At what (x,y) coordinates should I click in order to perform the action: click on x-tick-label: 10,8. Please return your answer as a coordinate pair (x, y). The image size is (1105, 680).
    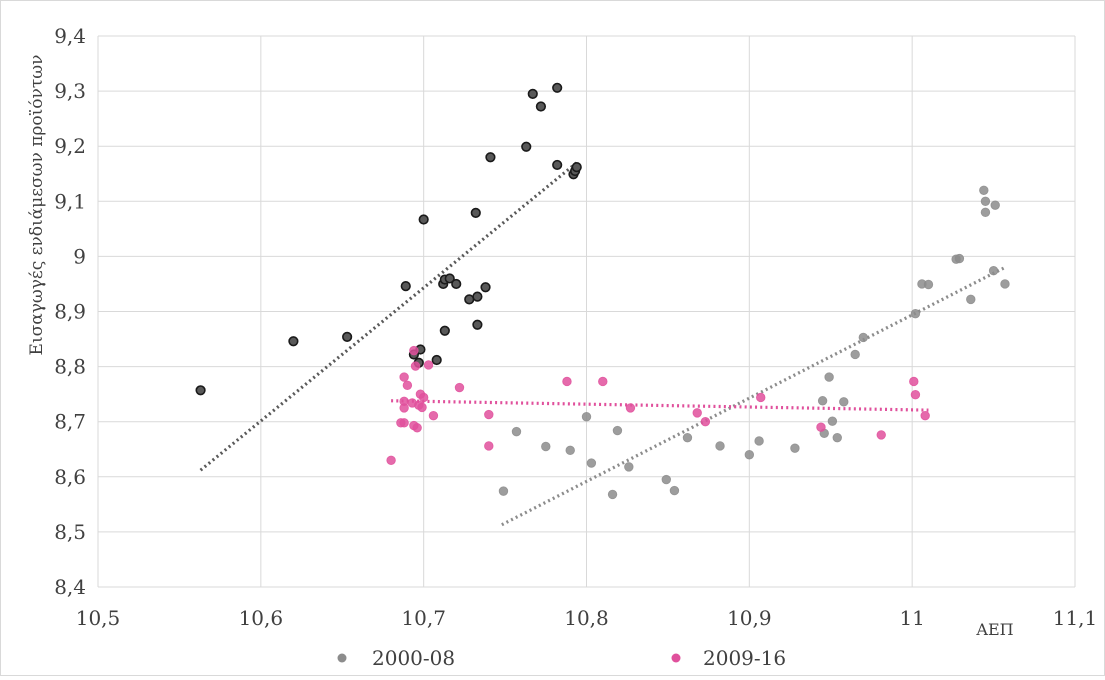
    Looking at the image, I should click on (586, 618).